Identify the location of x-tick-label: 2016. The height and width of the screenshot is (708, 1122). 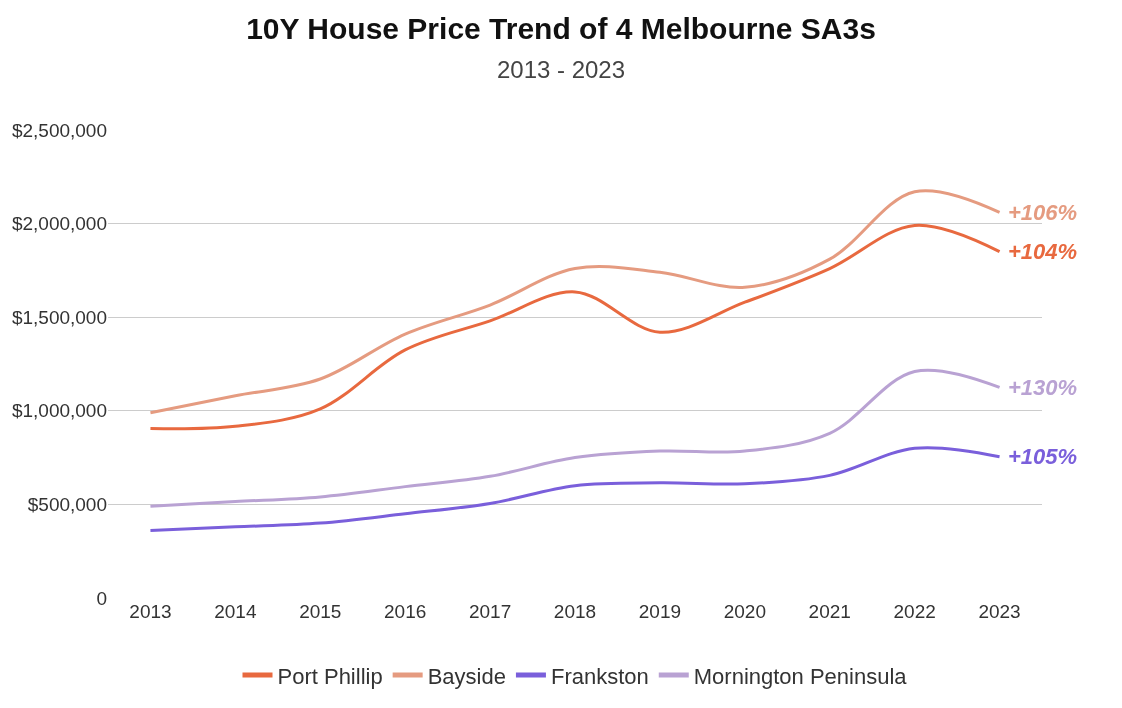
(405, 611).